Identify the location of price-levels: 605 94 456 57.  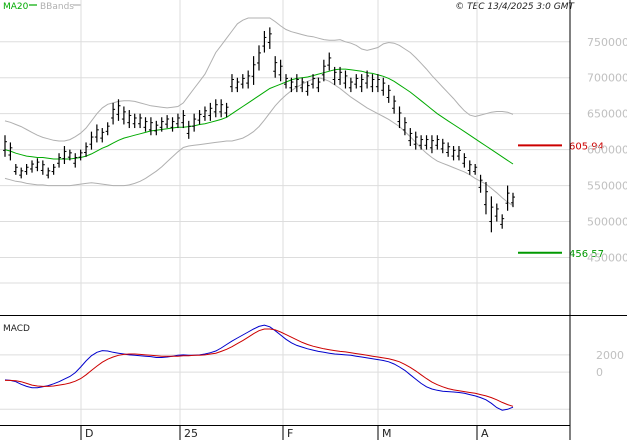
(561, 200).